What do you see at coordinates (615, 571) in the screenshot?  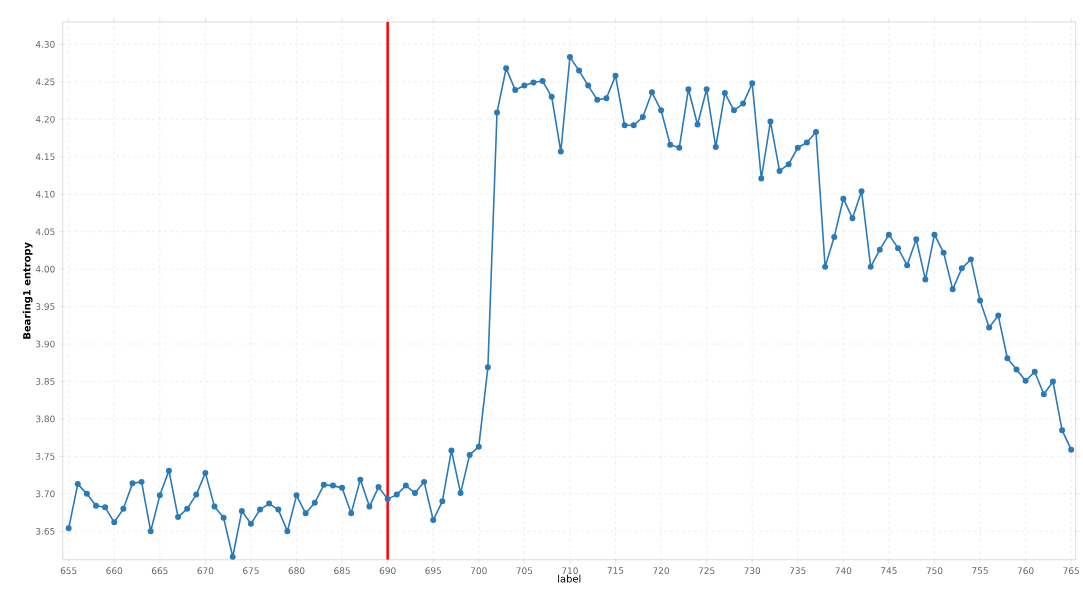 I see `x-tick-label: 715` at bounding box center [615, 571].